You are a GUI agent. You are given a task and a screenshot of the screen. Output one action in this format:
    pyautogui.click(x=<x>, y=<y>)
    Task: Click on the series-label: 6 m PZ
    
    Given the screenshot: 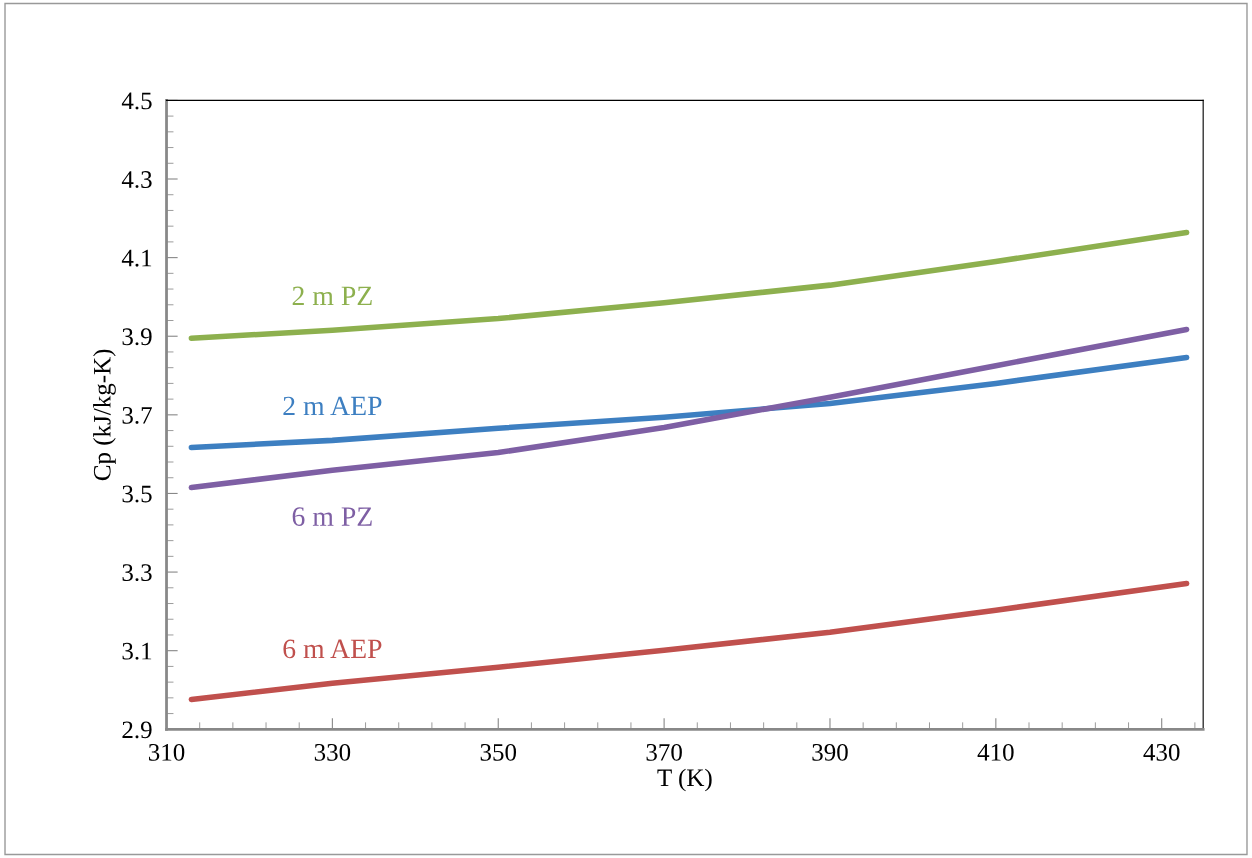 What is the action you would take?
    pyautogui.click(x=332, y=516)
    